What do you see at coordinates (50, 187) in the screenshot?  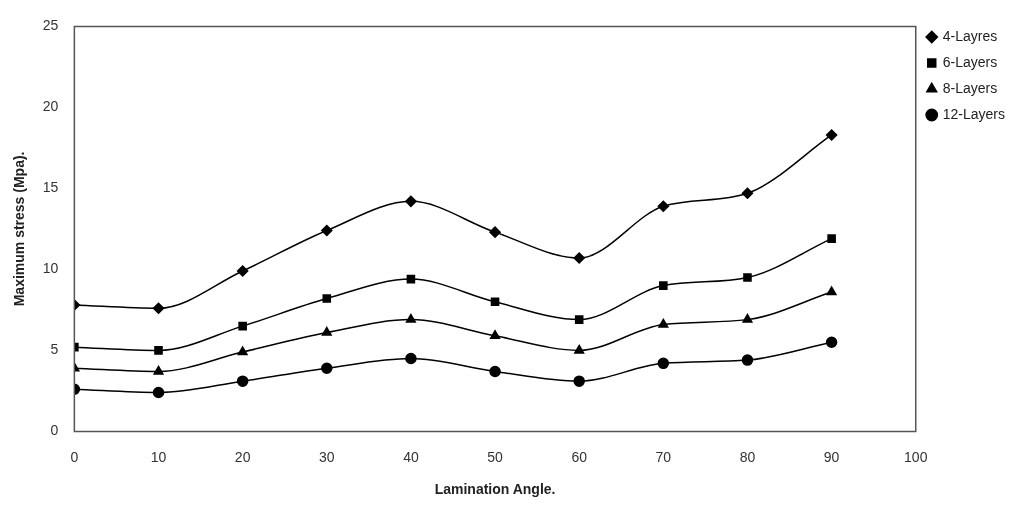 I see `y-tick-label: 15` at bounding box center [50, 187].